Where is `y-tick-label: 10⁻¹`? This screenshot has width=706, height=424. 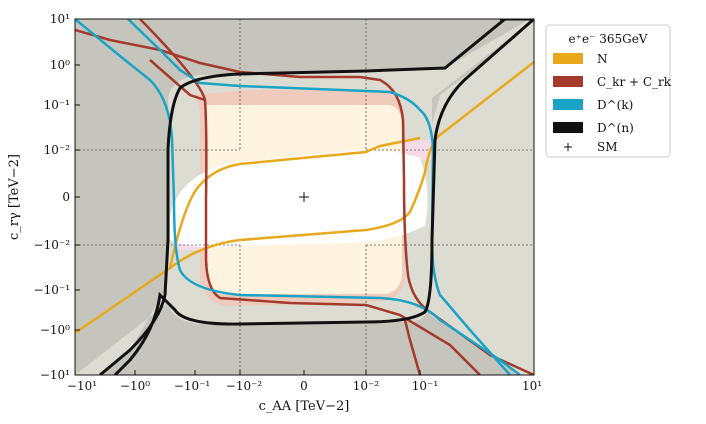 y-tick-label: 10⁻¹ is located at coordinates (57, 105).